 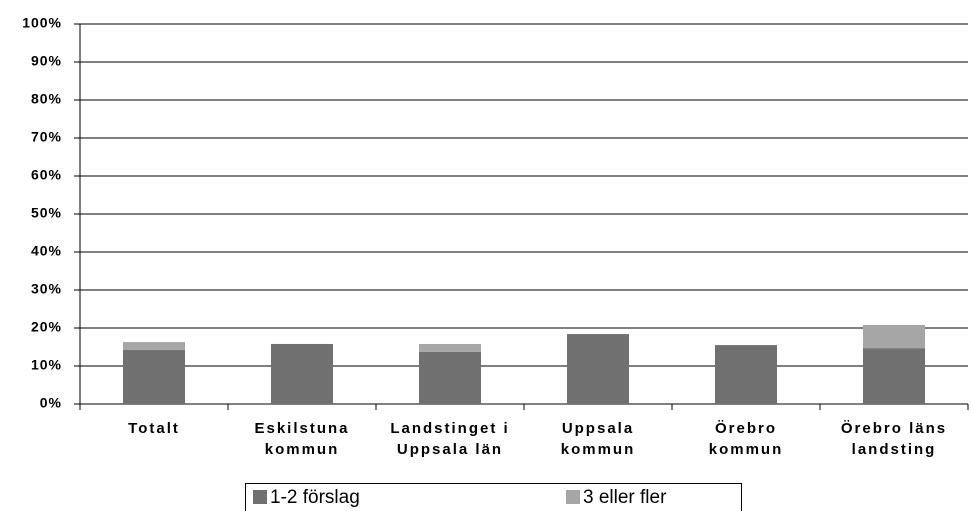 What do you see at coordinates (46, 213) in the screenshot?
I see `y-tick-label: 50%` at bounding box center [46, 213].